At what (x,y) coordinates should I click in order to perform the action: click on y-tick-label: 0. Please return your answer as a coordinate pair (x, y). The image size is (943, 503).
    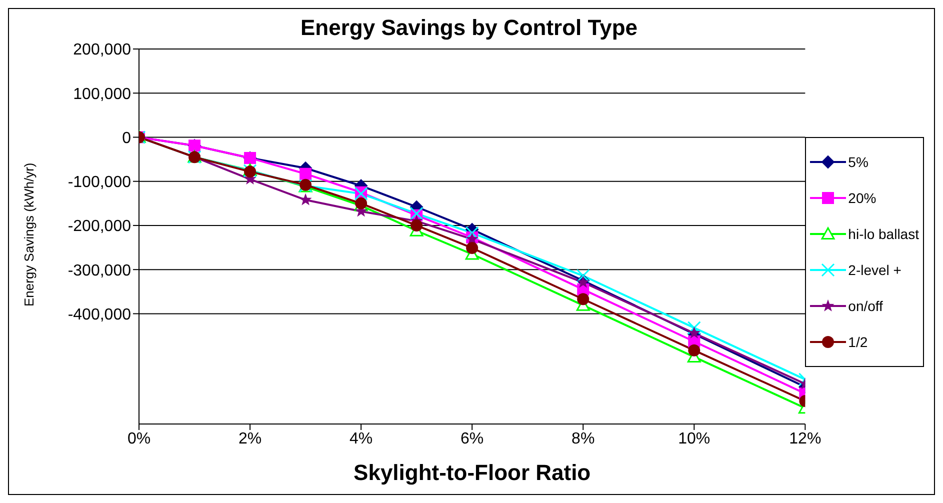
    Looking at the image, I should click on (127, 138).